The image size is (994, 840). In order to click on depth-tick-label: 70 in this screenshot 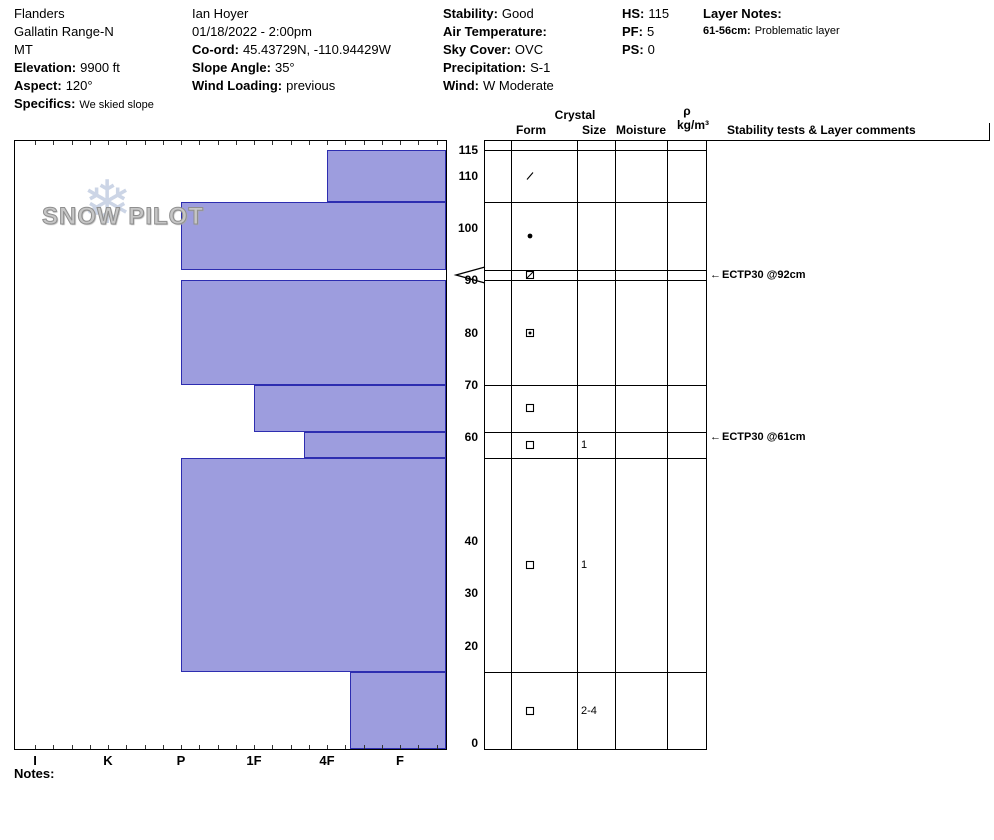, I will do `click(471, 384)`.